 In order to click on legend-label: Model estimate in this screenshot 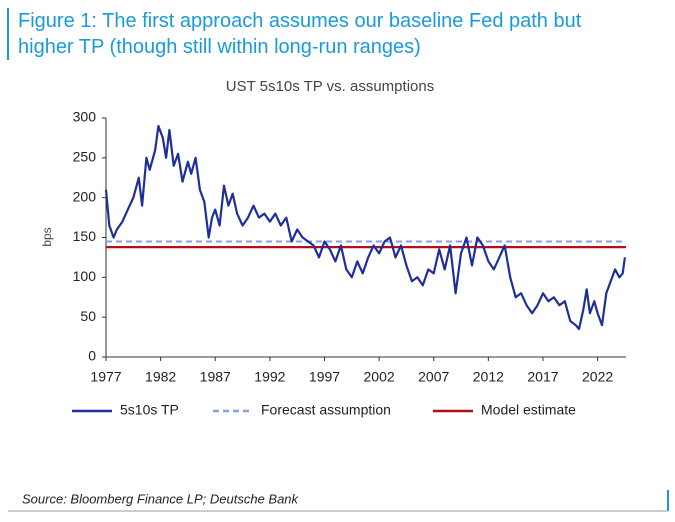, I will do `click(528, 410)`.